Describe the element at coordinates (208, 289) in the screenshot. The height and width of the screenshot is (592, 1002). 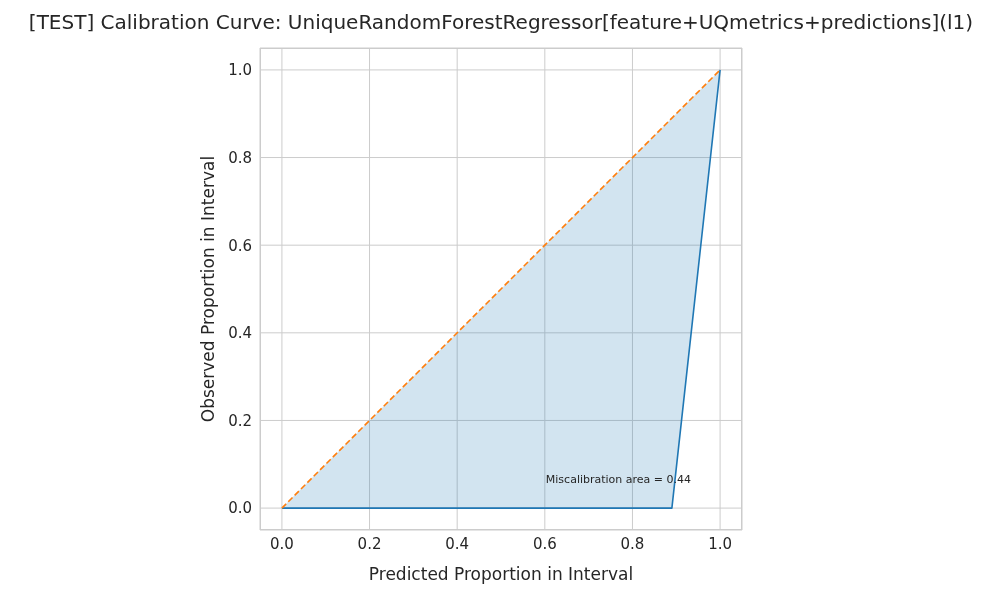
I see `y-axis-title: Observed Proportion in Interval` at that location.